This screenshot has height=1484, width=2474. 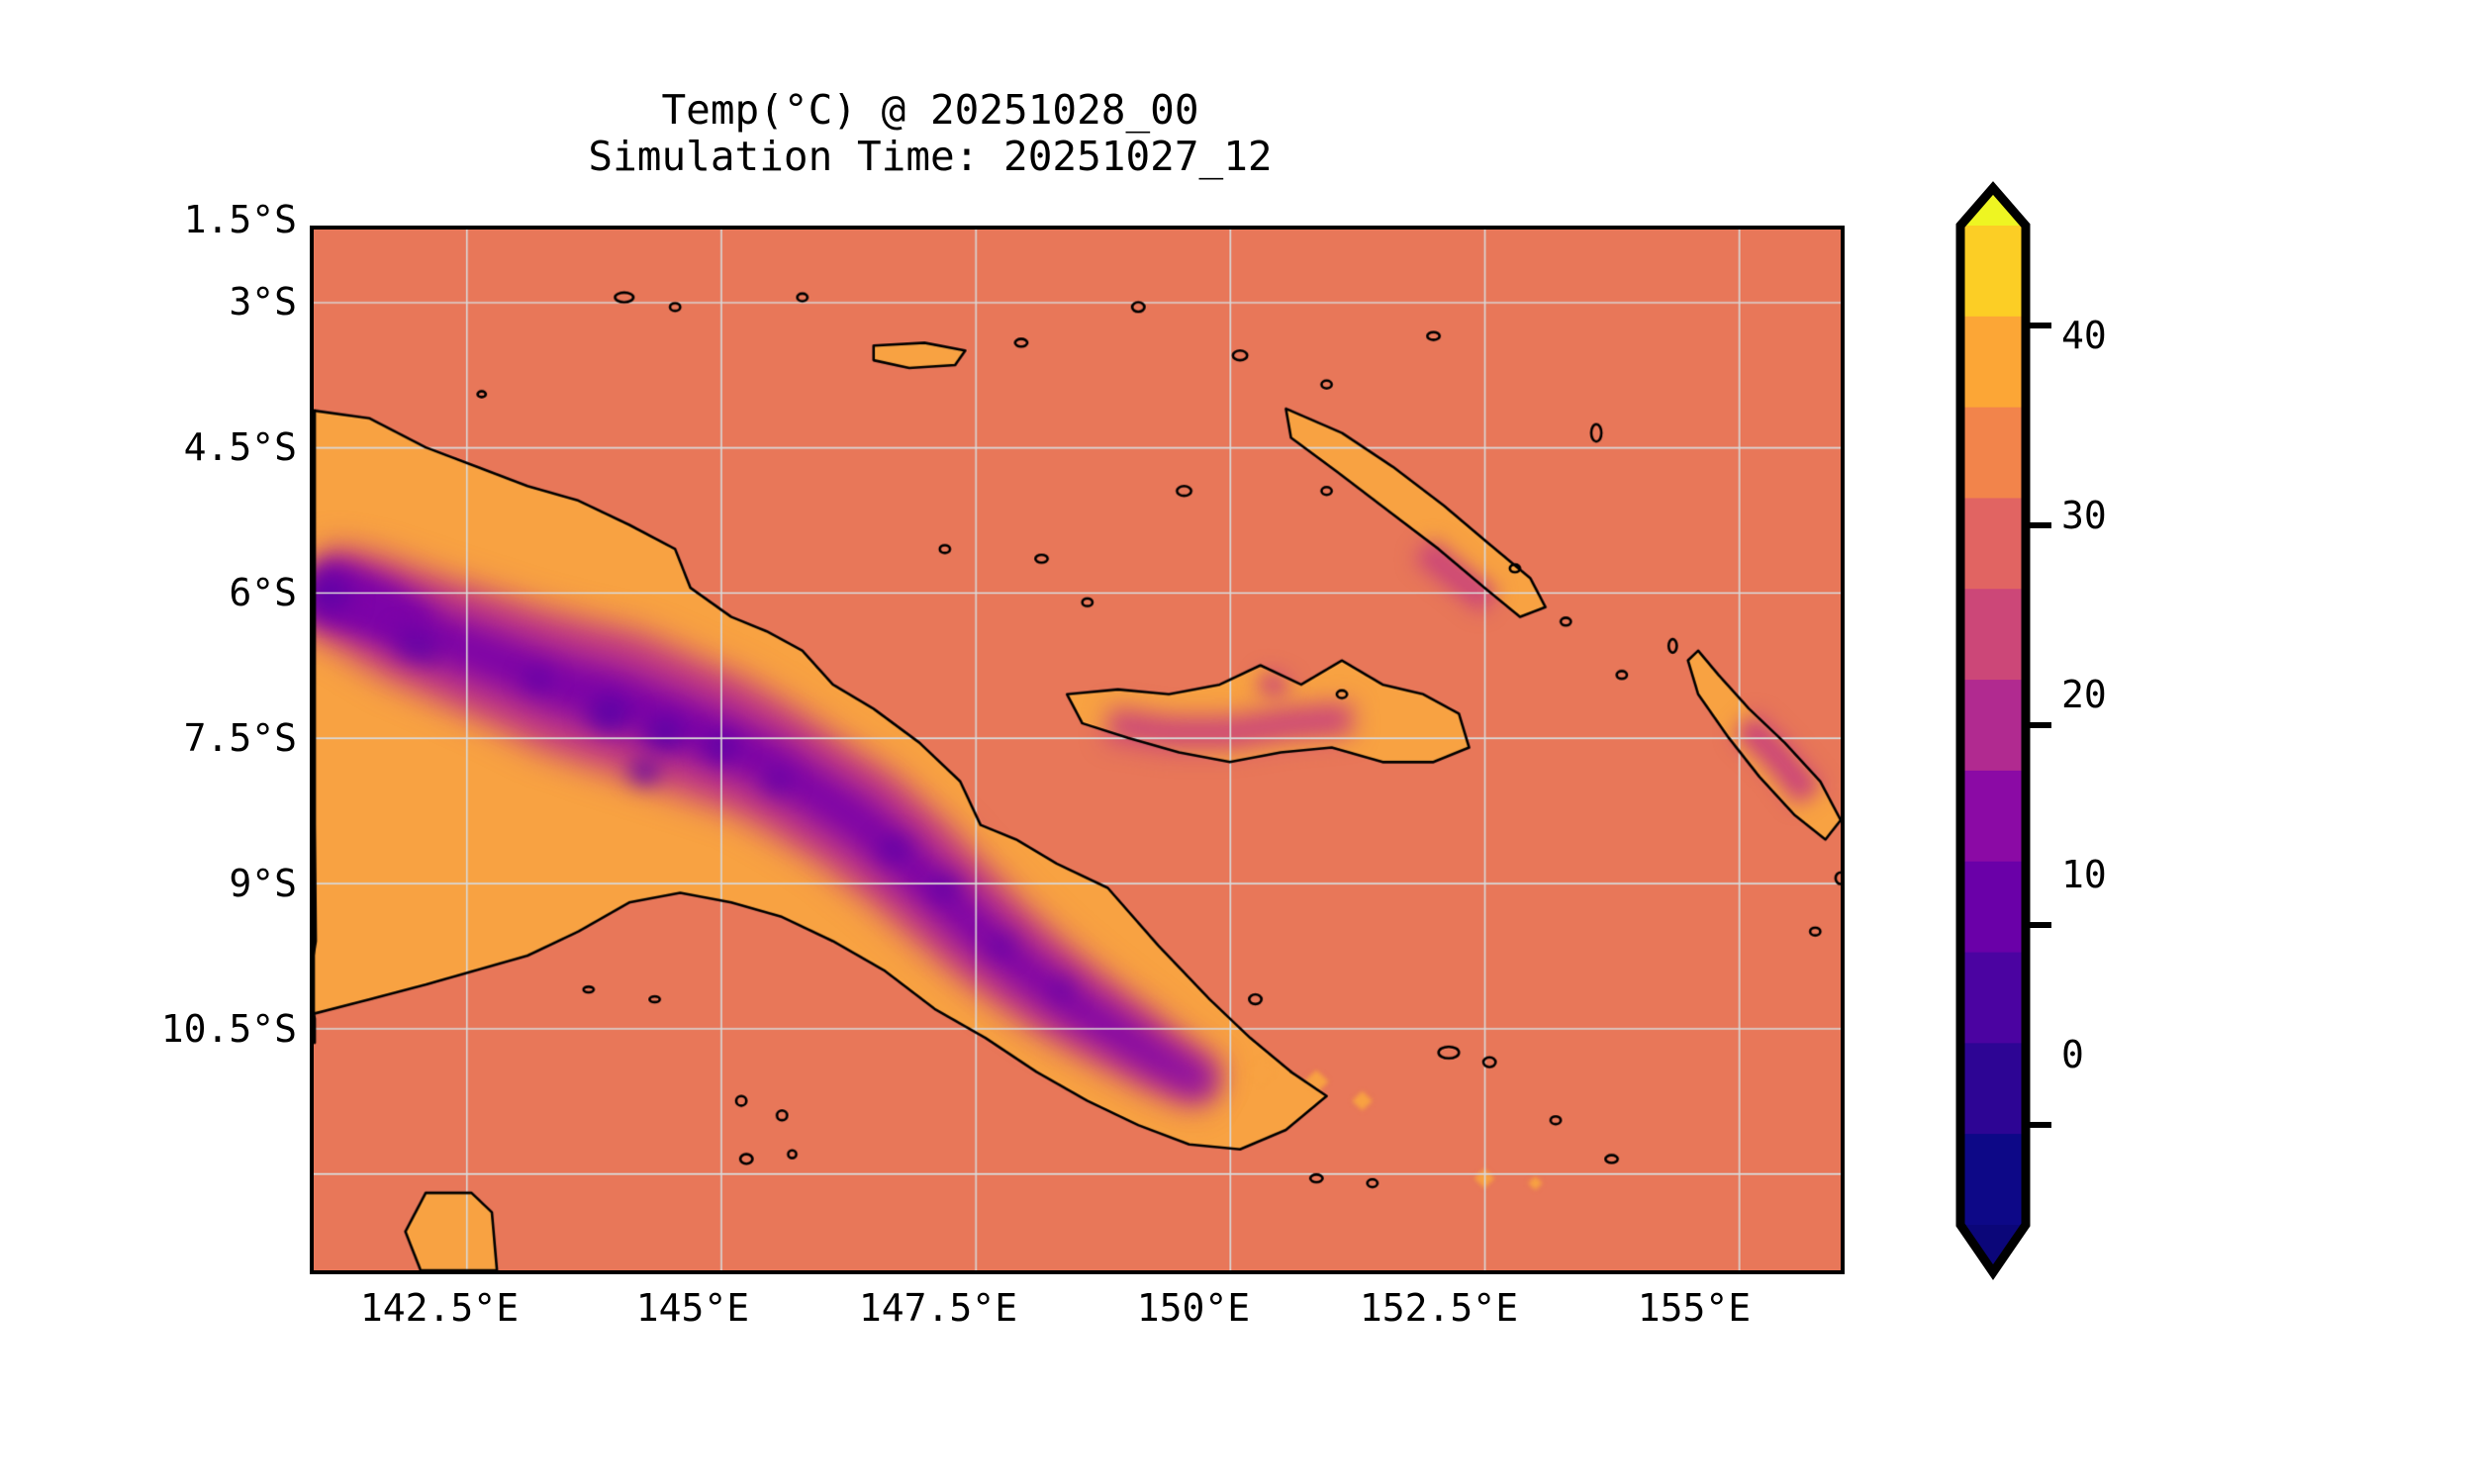 I want to click on ytick-label-3: 4.5°S, so click(x=240, y=447).